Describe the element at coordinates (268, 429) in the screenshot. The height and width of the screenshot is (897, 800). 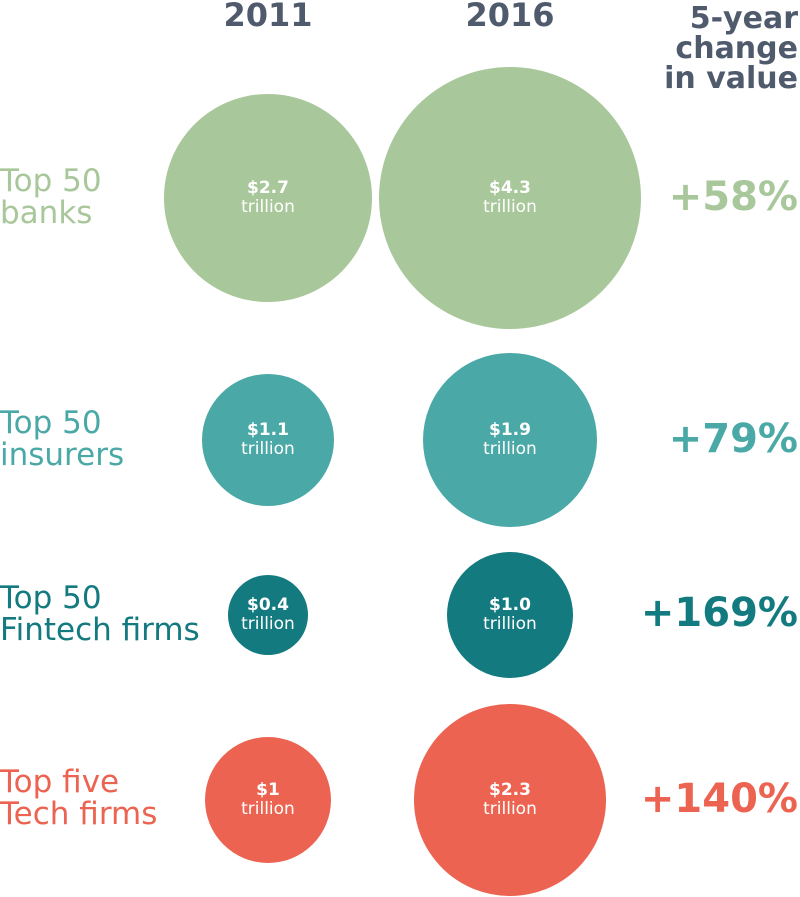
I see `bubble-value: $1.1` at that location.